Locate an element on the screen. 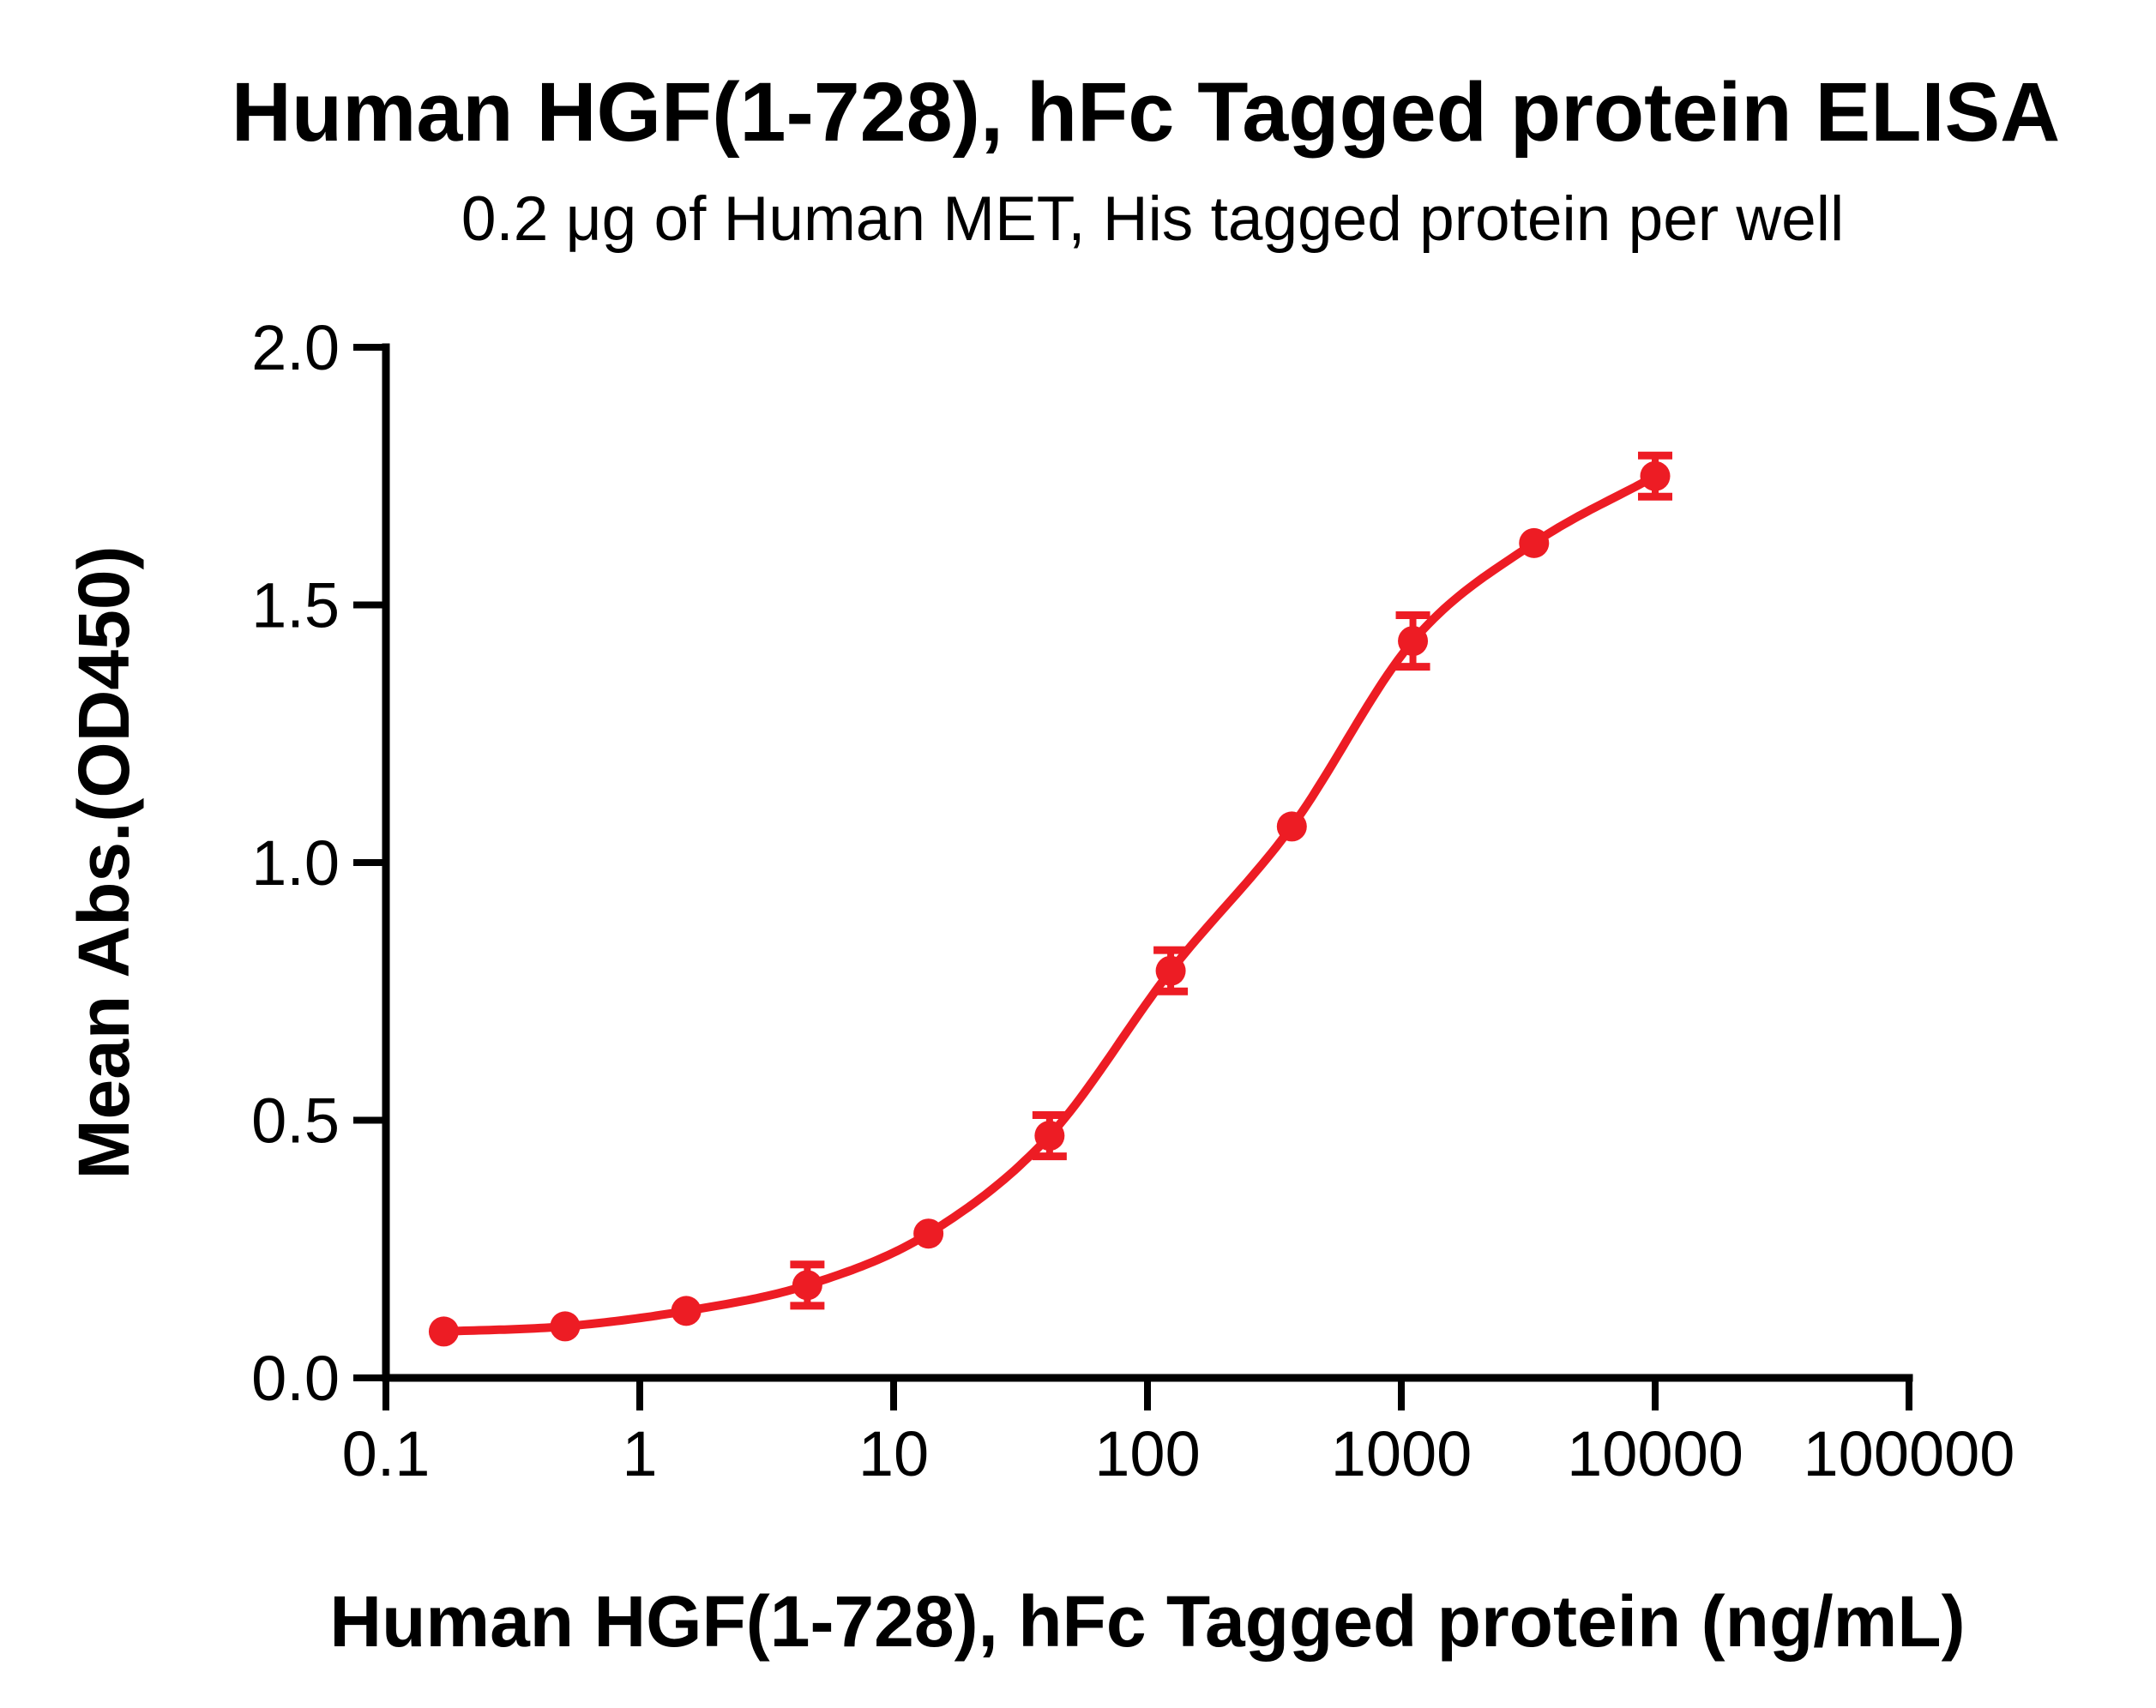 The height and width of the screenshot is (1708, 2156). y-tick-label: 0.5 is located at coordinates (295, 1121).